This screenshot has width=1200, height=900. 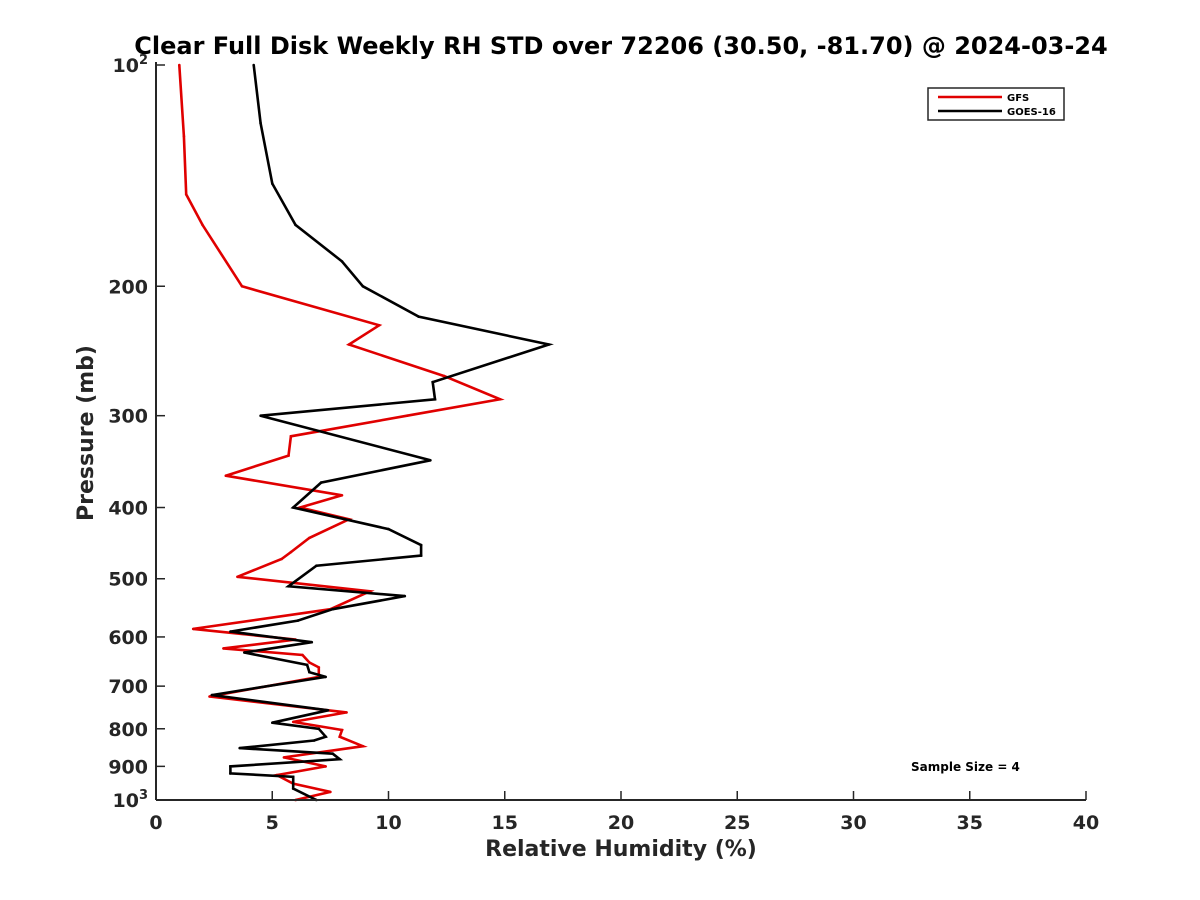 I want to click on y-tick-label: 300, so click(x=128, y=417).